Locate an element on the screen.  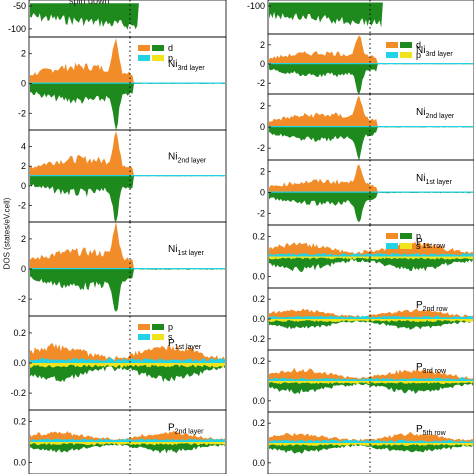
panel-R5: 0.2 0.0 -0.2 P2nd row is located at coordinates (361, 319).